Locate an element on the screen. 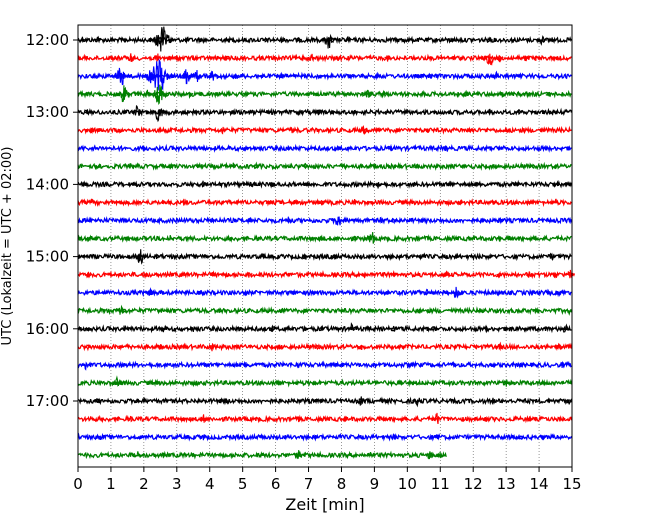 The width and height of the screenshot is (650, 520). y-tick-label: 13:00 is located at coordinates (47, 112).